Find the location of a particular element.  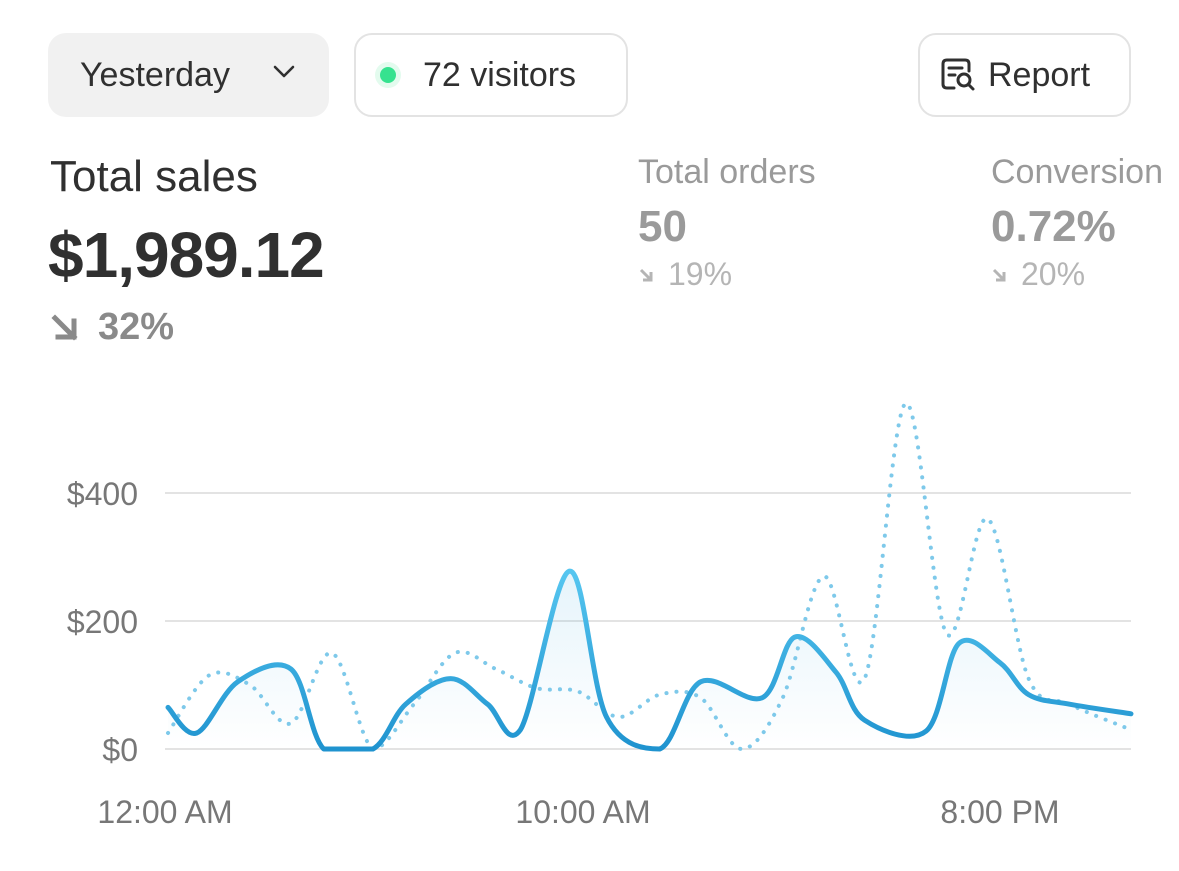

conversion-label: Conversion is located at coordinates (1077, 172).